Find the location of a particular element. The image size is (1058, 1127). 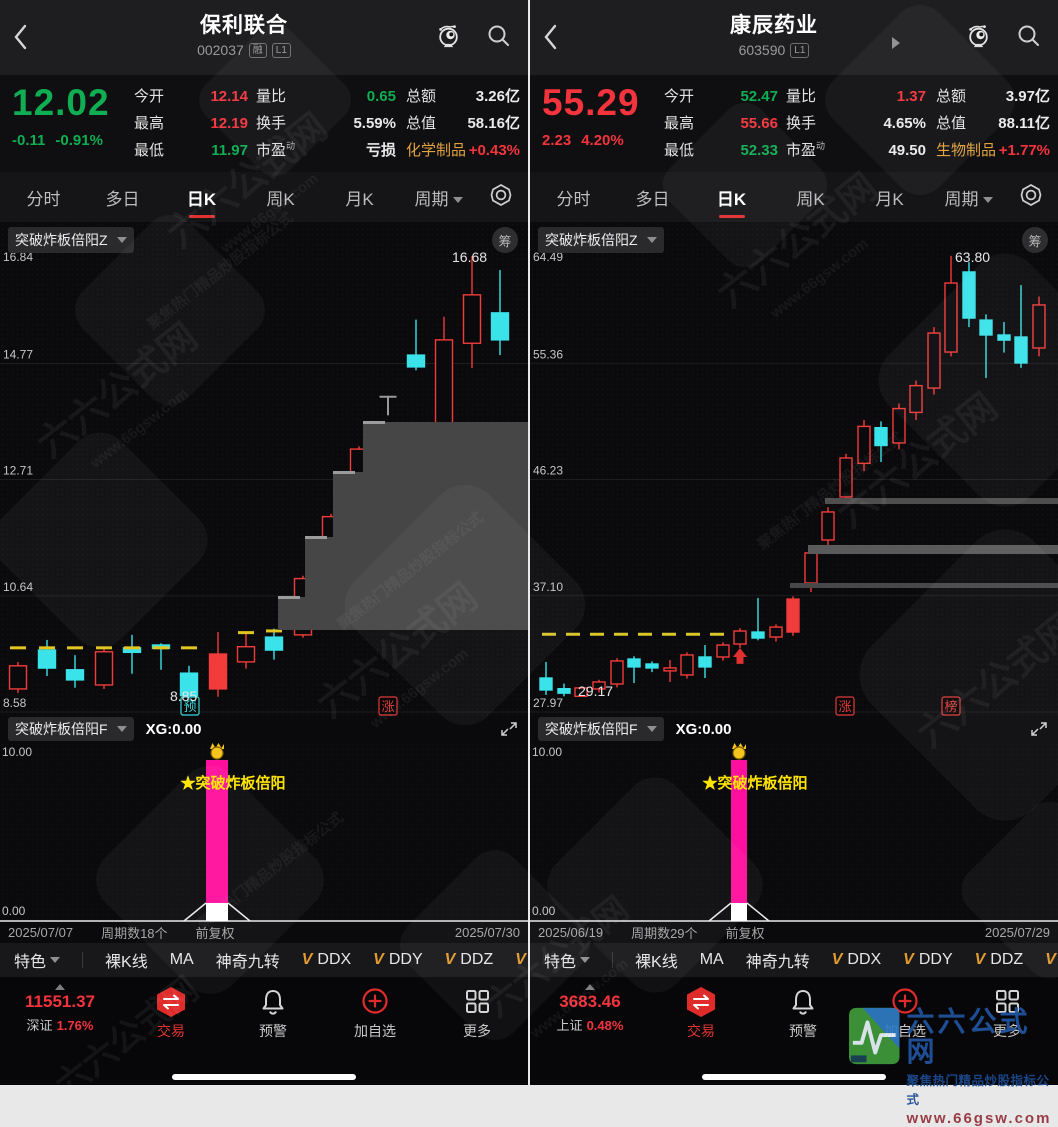

period-count: 周期数18个 is located at coordinates (134, 932).